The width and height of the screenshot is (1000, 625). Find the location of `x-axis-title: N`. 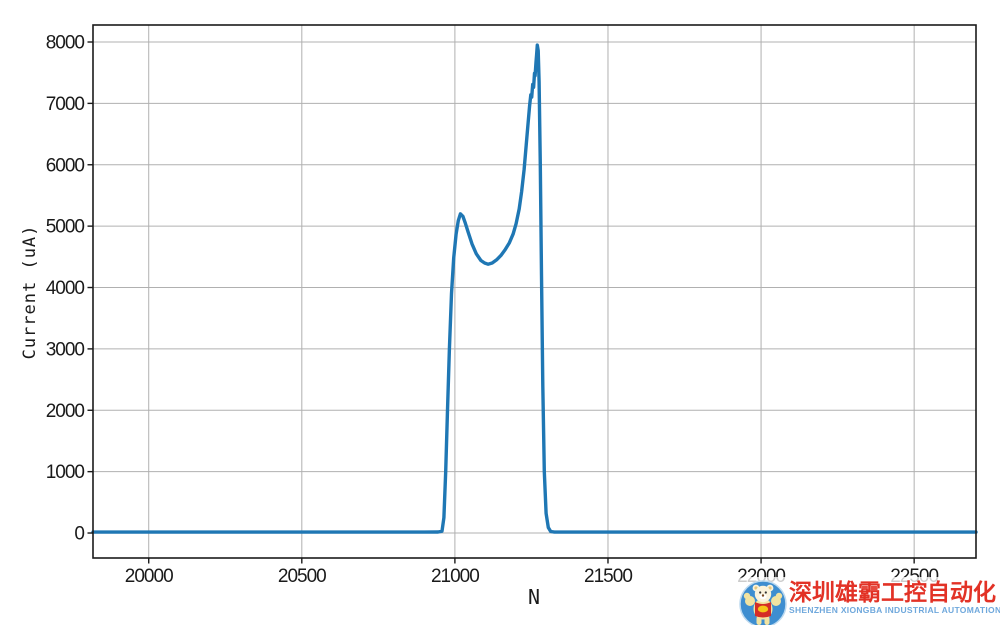

x-axis-title: N is located at coordinates (534, 597).